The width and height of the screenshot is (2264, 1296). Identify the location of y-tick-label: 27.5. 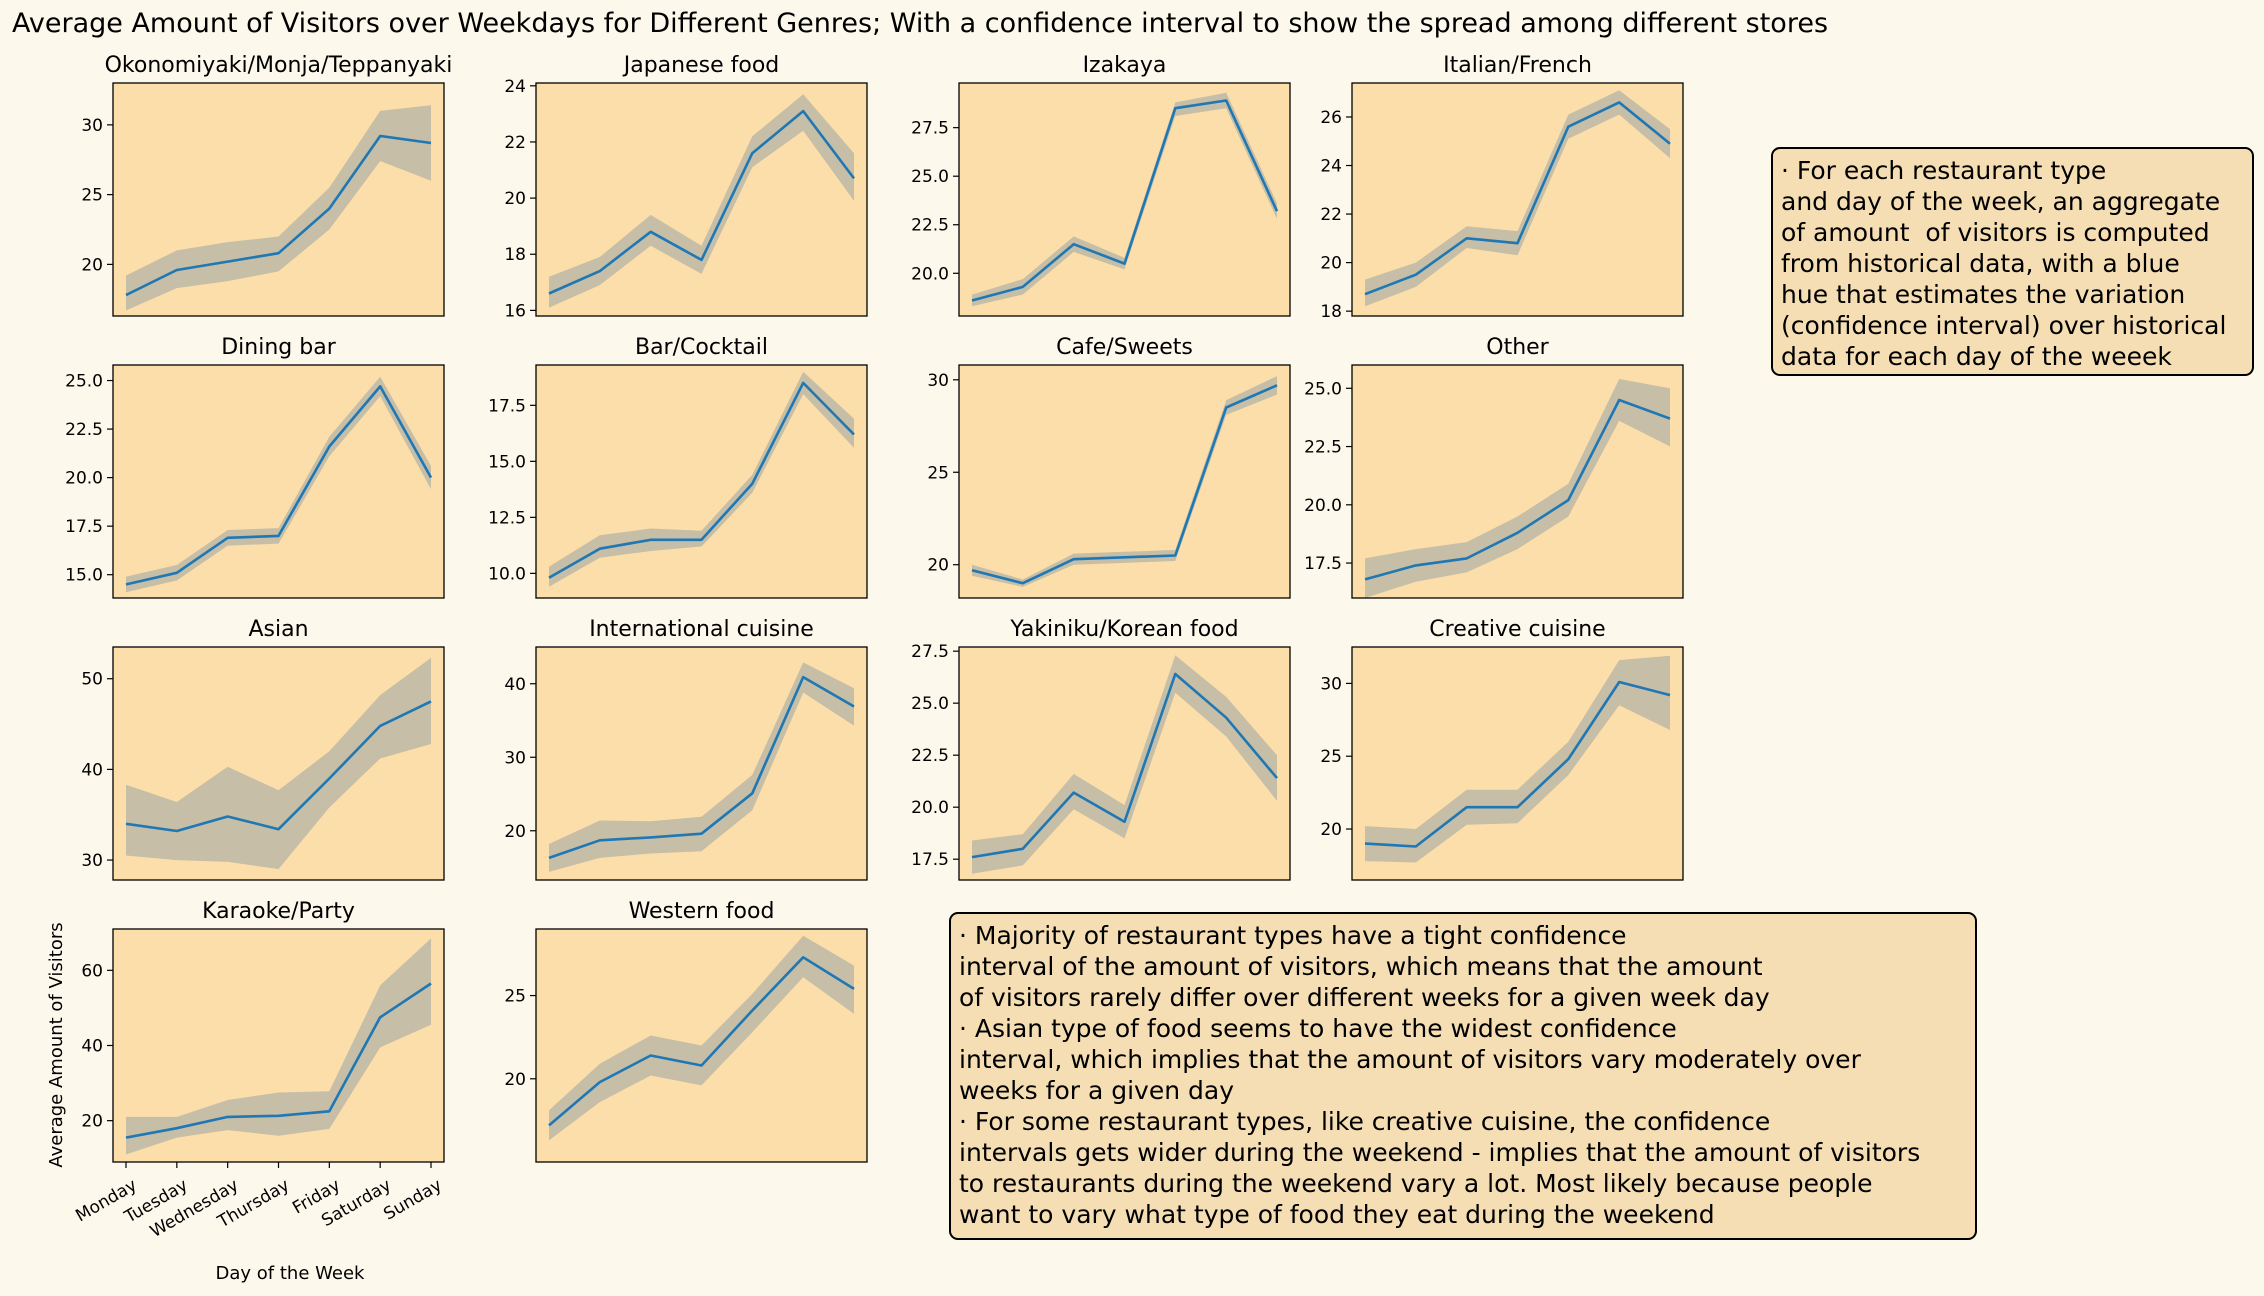
(930, 652).